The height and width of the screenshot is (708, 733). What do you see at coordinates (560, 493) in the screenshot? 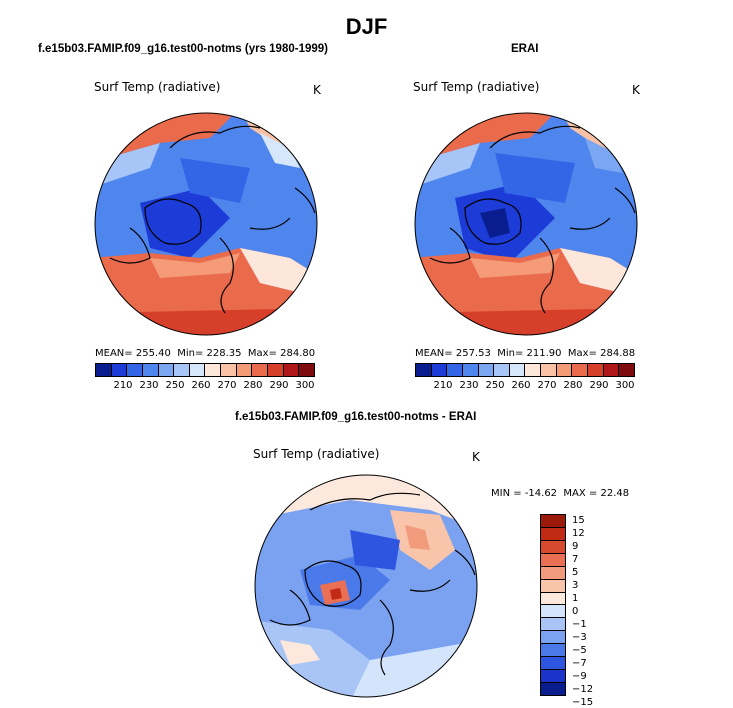
I see `stats-diff: MIN = -14.62 MAX = 22.48` at bounding box center [560, 493].